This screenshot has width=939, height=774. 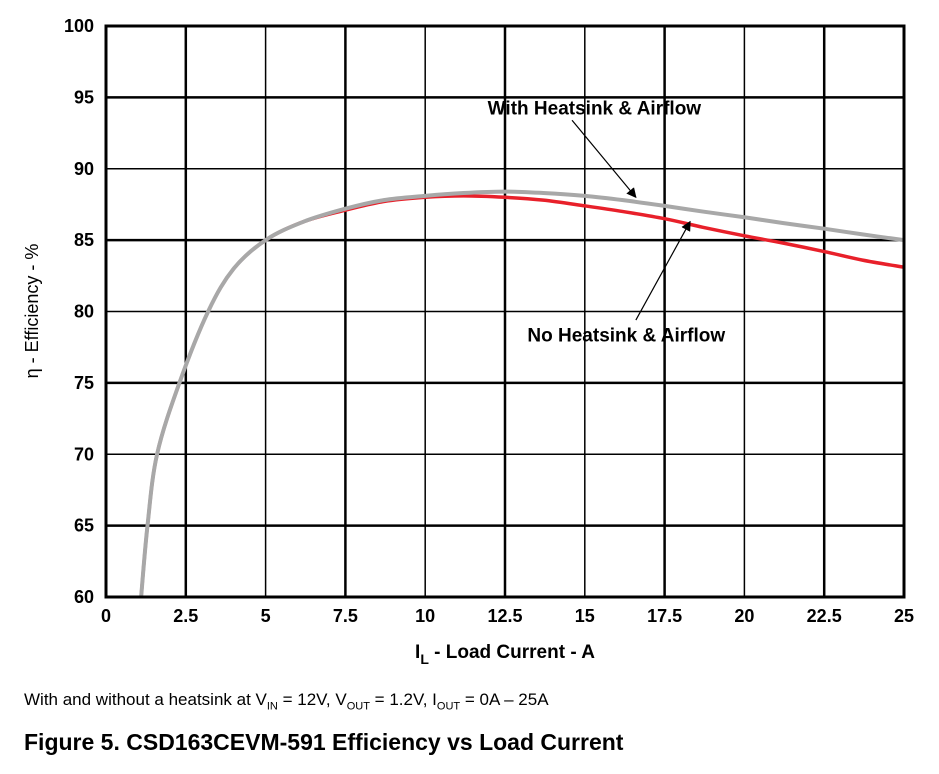 I want to click on y-tick-label: 75, so click(x=84, y=383).